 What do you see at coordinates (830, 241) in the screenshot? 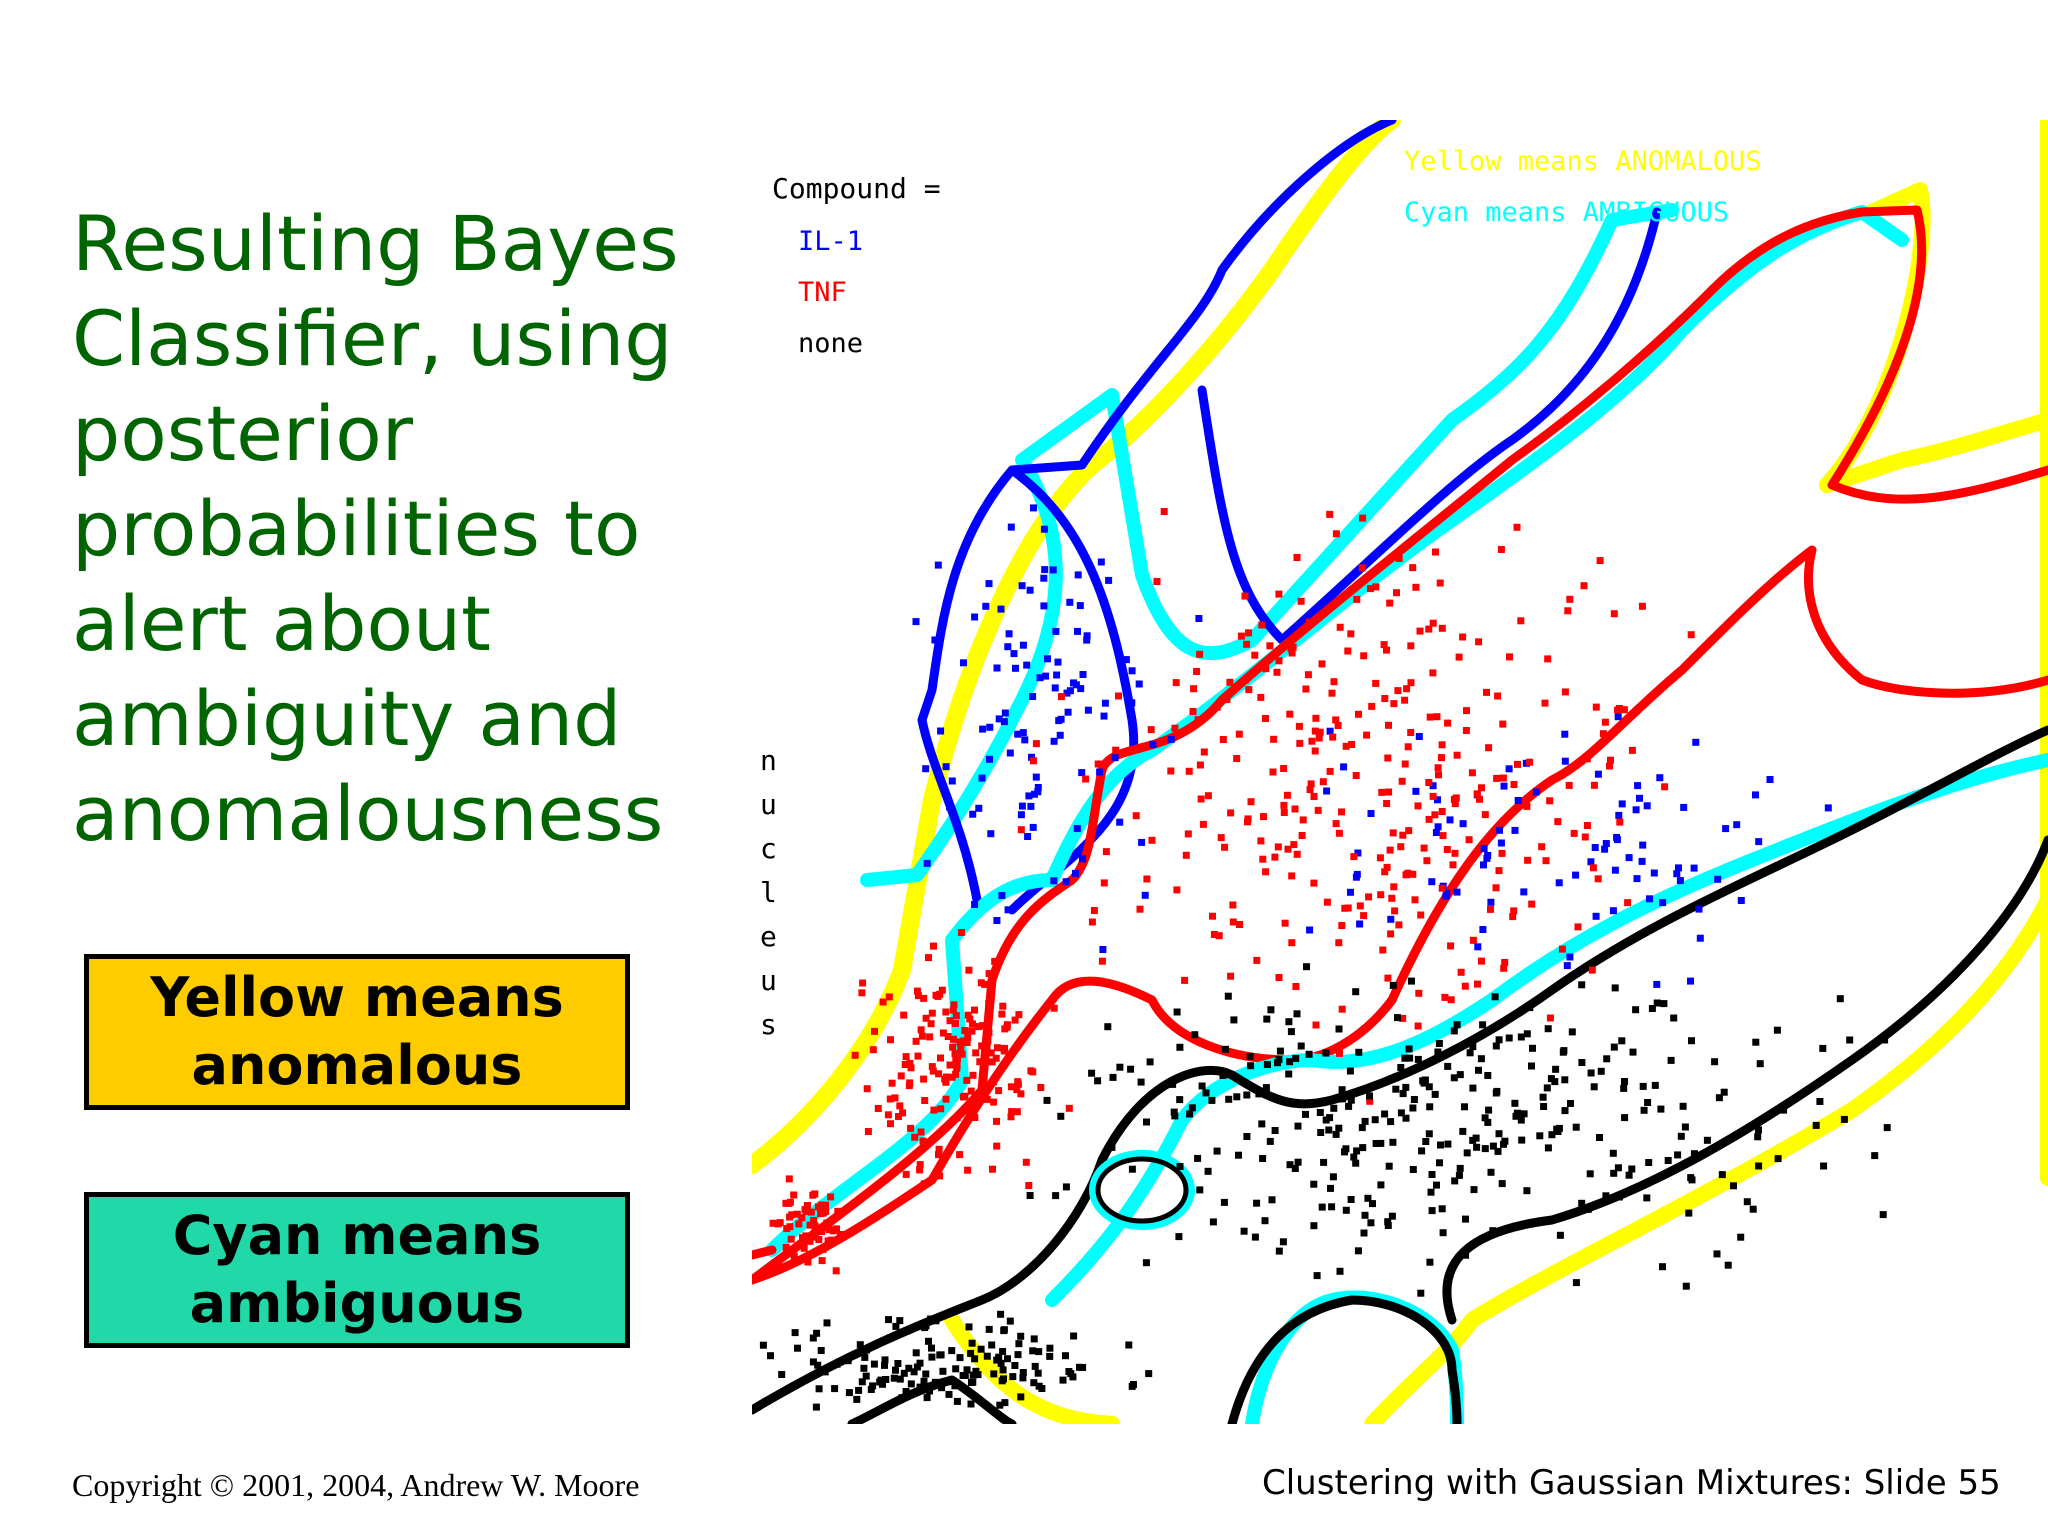
I see `class-legend-item: IL-1` at bounding box center [830, 241].